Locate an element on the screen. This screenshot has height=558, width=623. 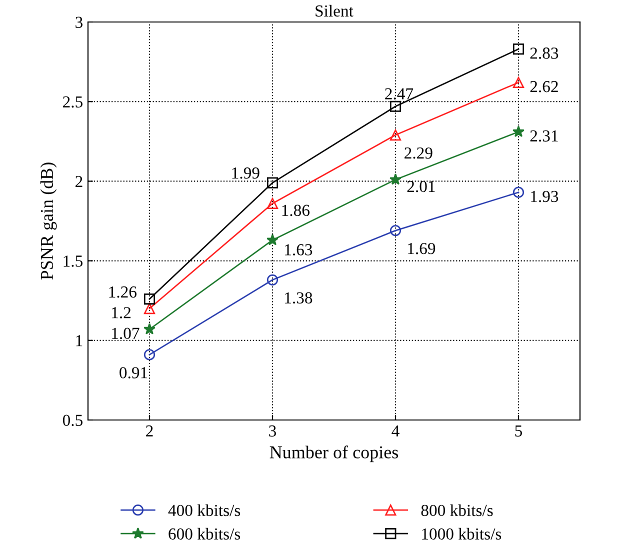
y-tick-label: 3 is located at coordinates (79, 22).